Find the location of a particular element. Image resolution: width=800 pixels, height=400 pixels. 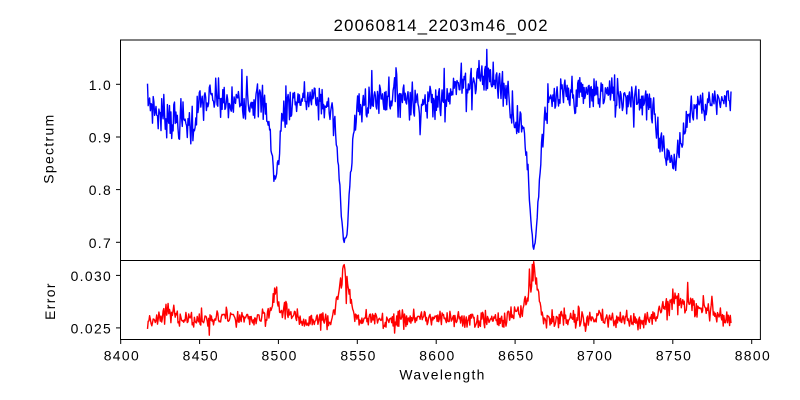

svg-text: 8700 is located at coordinates (595, 356).